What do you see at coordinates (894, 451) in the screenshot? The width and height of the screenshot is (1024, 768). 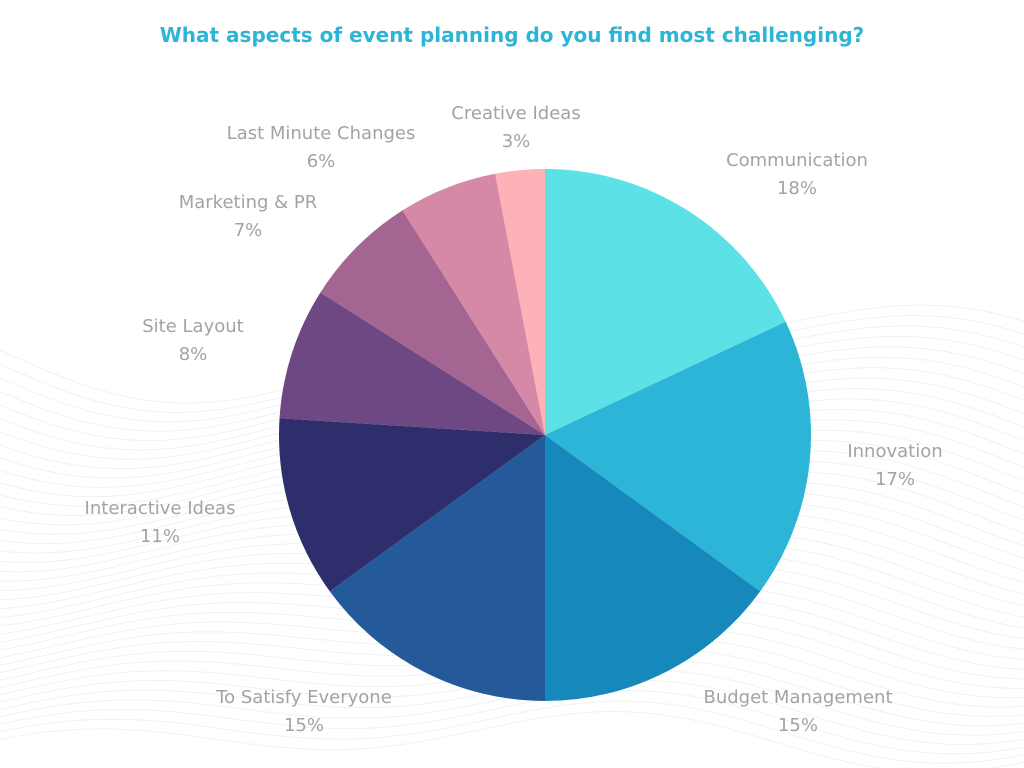 I see `slice-label: Innovation` at bounding box center [894, 451].